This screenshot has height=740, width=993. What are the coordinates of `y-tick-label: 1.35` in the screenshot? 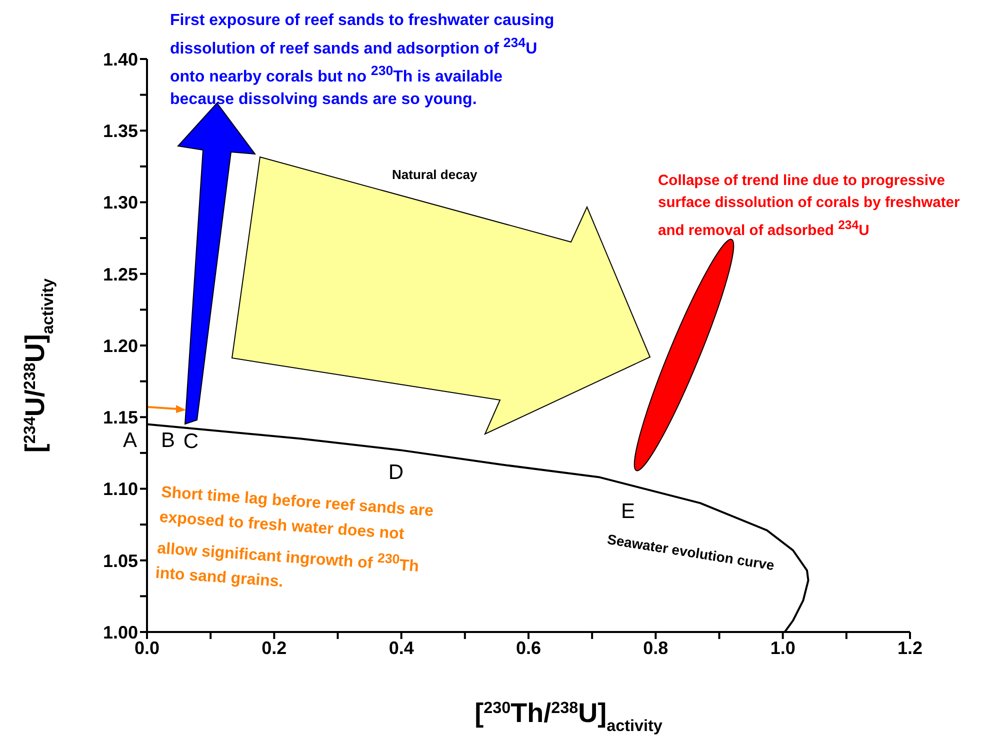 It's located at (120, 131).